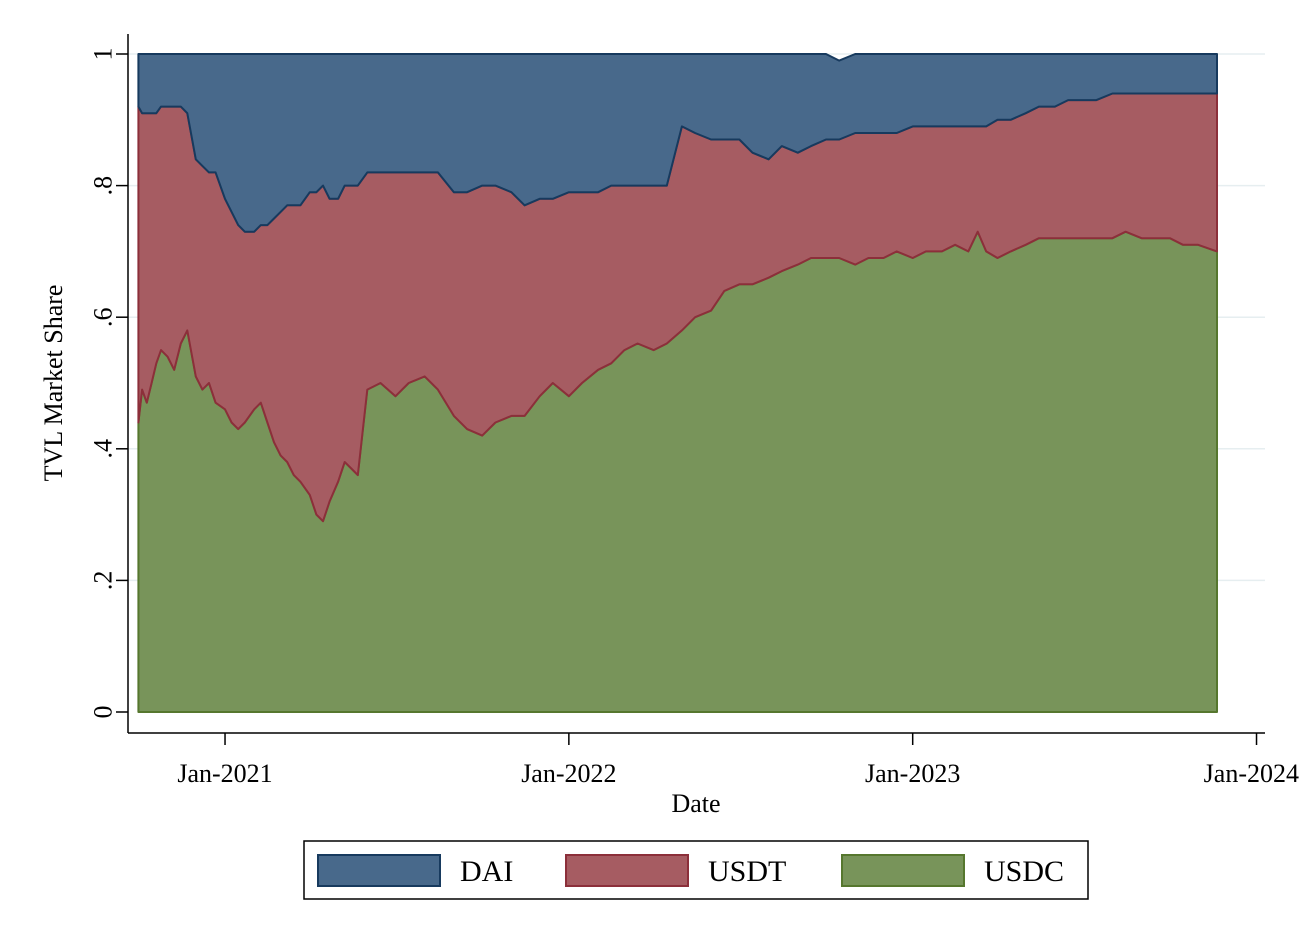 The width and height of the screenshot is (1299, 950). Describe the element at coordinates (627, 870) in the screenshot. I see `legend-swatch-usdt` at that location.